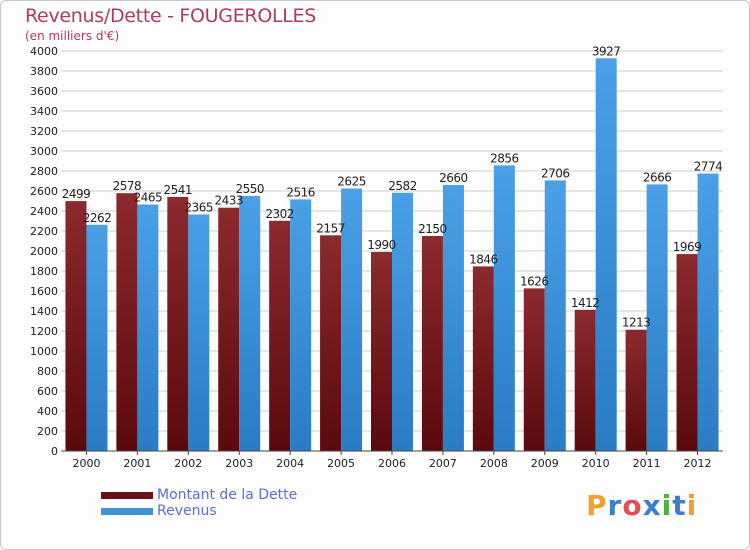 The image size is (750, 550). What do you see at coordinates (636, 323) in the screenshot?
I see `data-label-dette: 1213` at bounding box center [636, 323].